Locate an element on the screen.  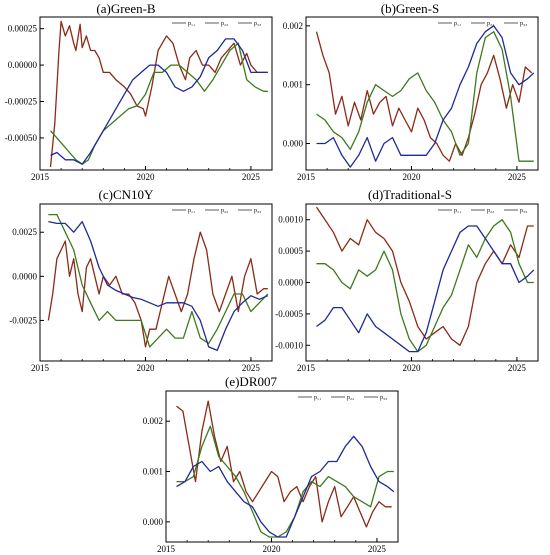
chart-title: (c)CN10Y is located at coordinates (126, 194).